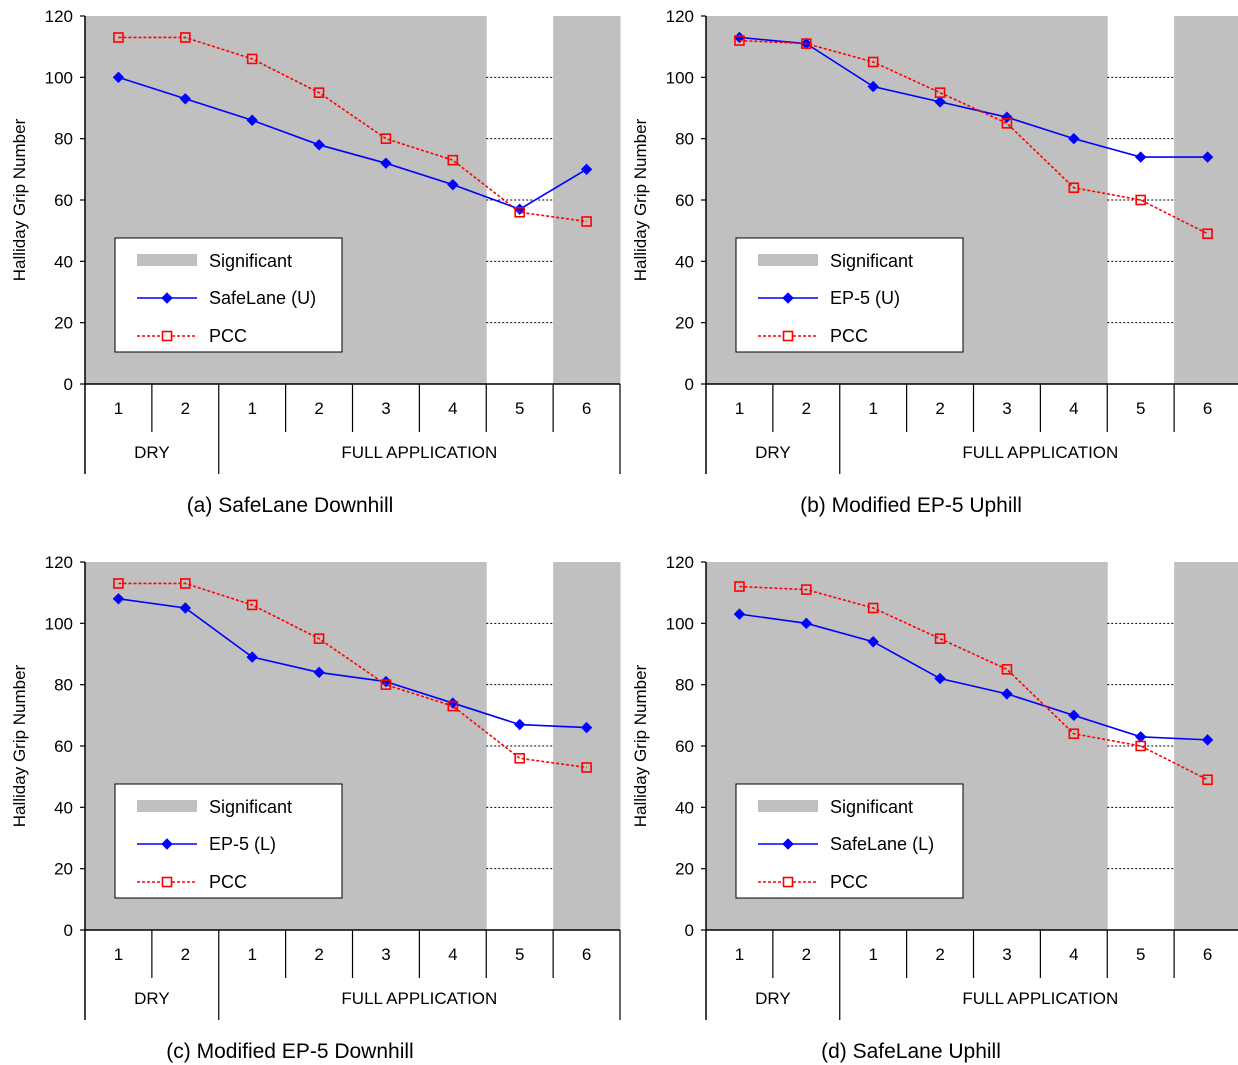  I want to click on legend-label: EP-5 (U), so click(865, 298).